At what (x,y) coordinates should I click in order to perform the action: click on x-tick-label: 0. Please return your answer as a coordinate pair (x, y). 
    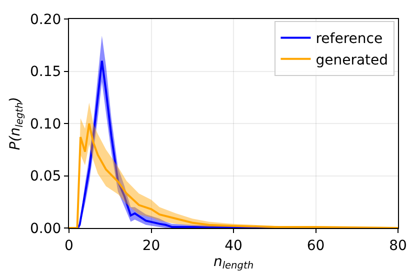
    Looking at the image, I should click on (69, 246).